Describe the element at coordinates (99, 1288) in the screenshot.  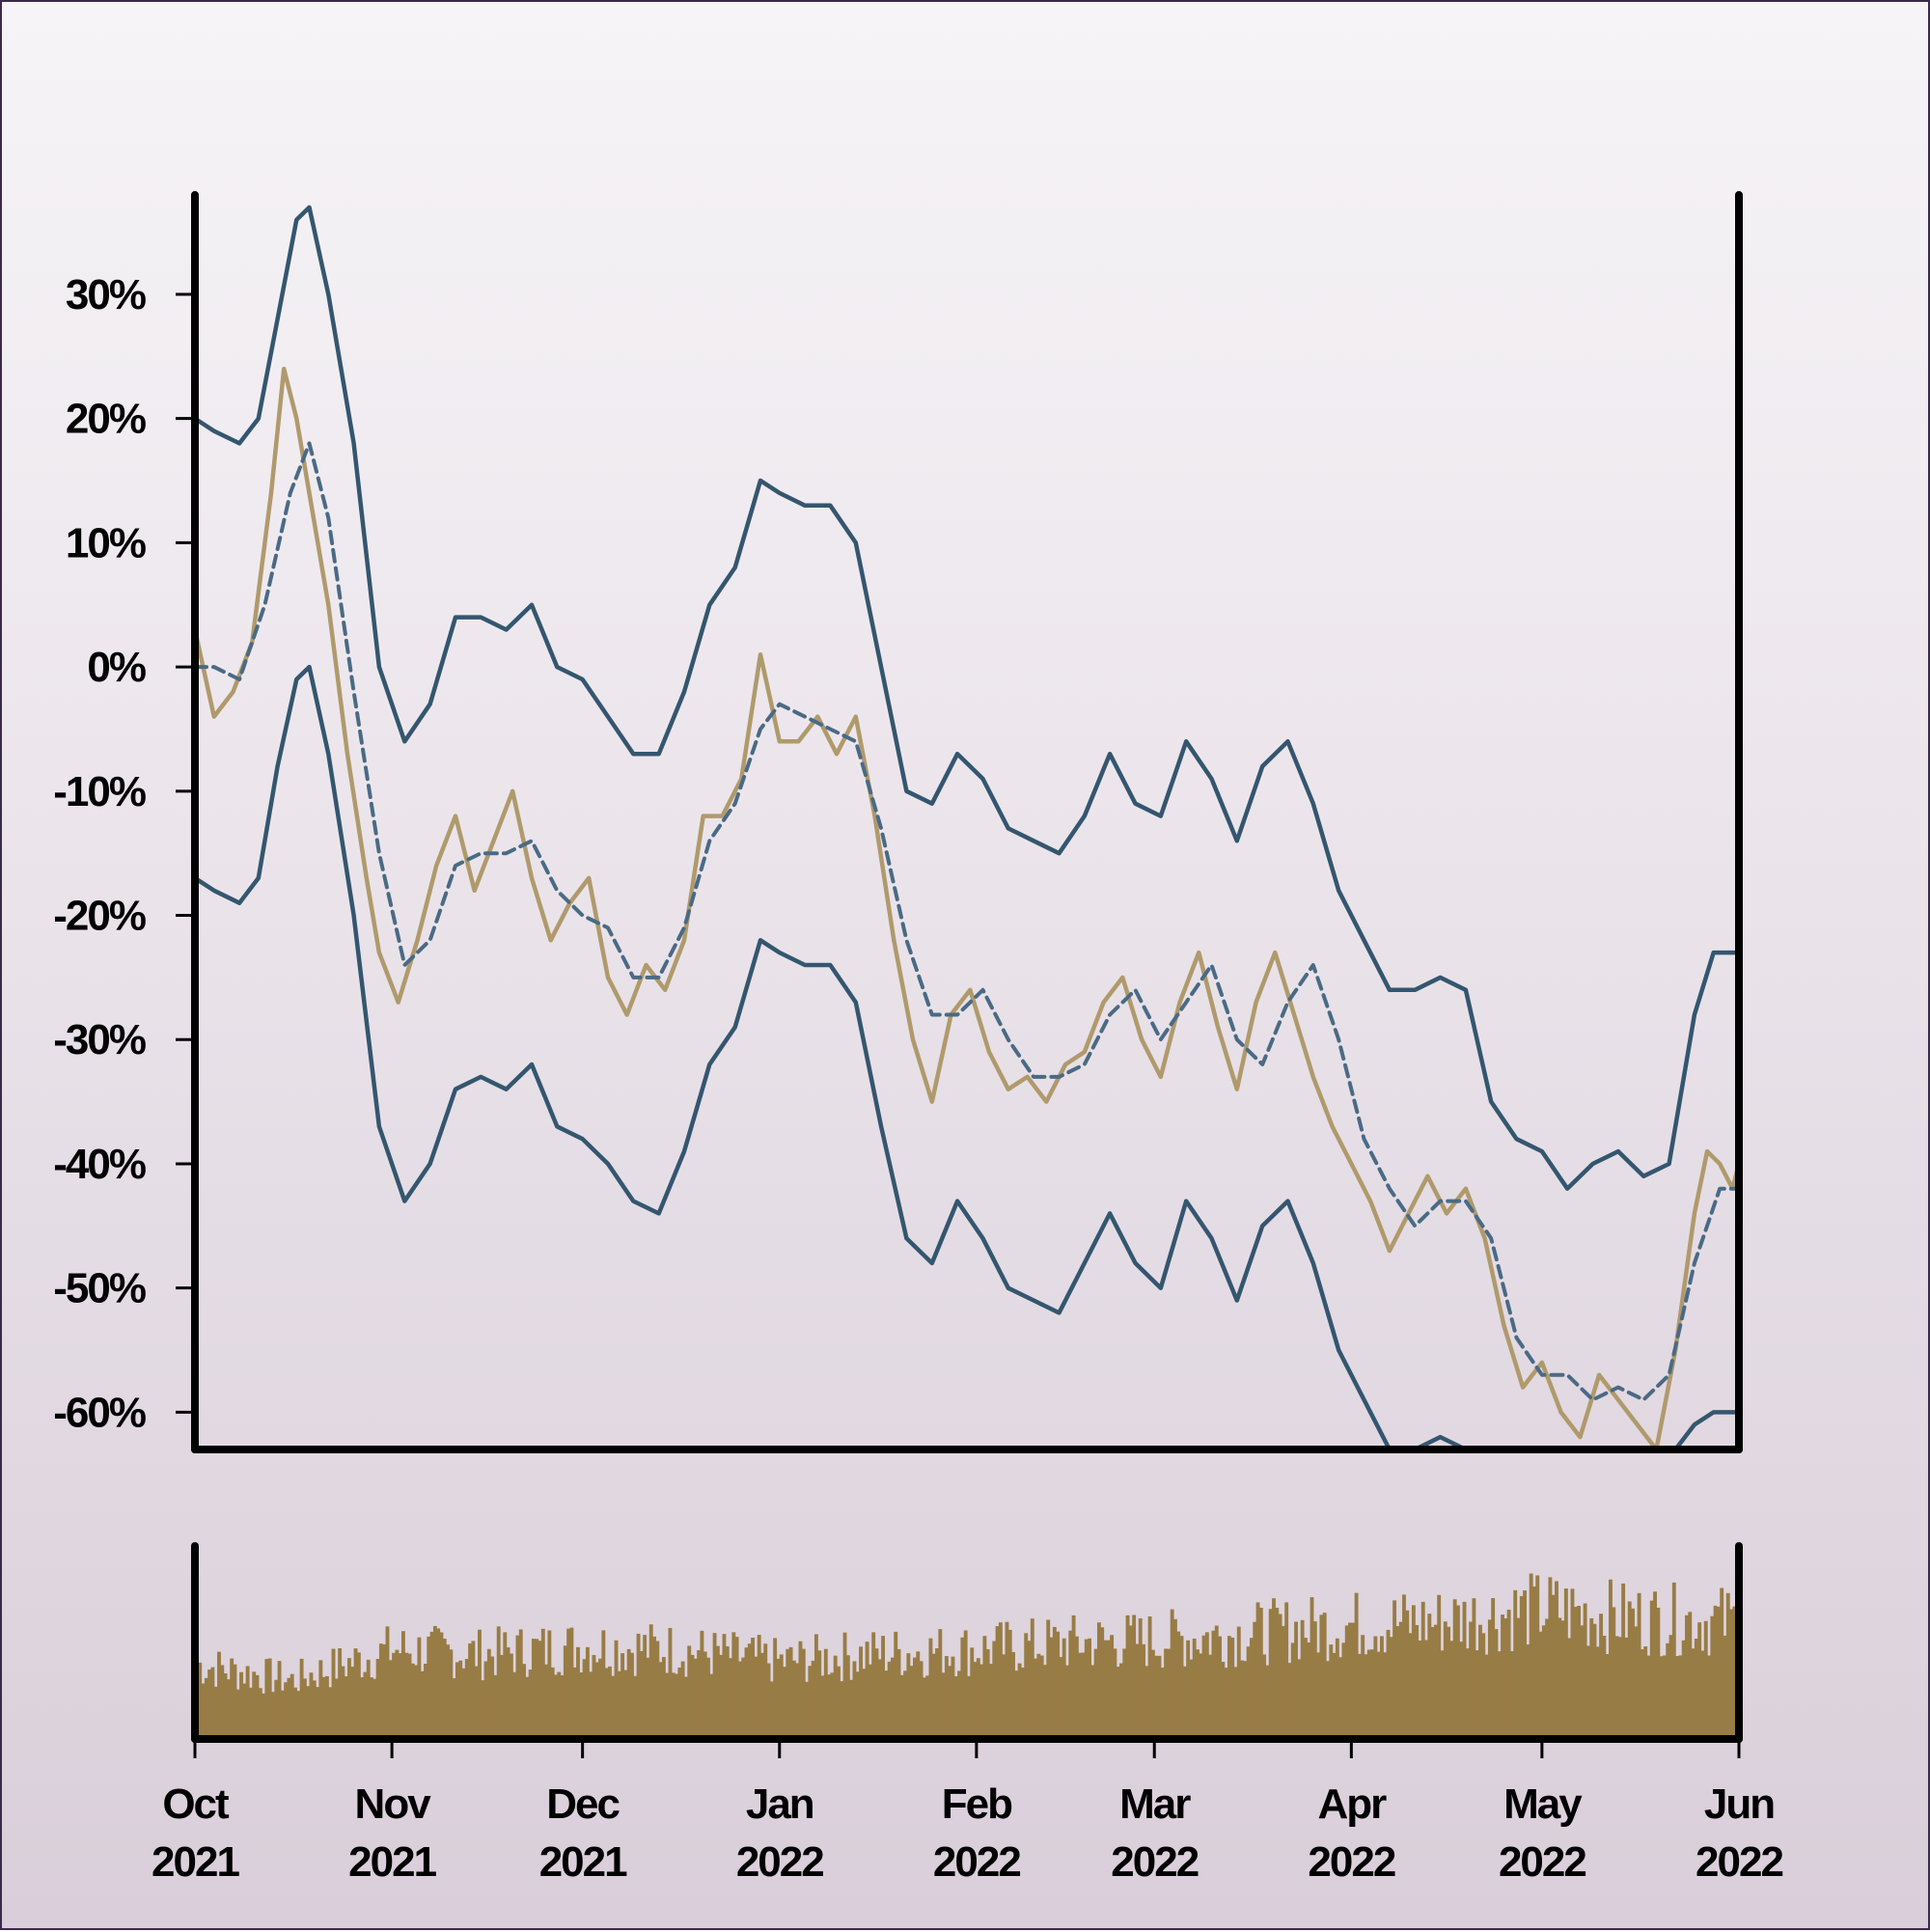
I see `y-tick-label: -50%` at that location.